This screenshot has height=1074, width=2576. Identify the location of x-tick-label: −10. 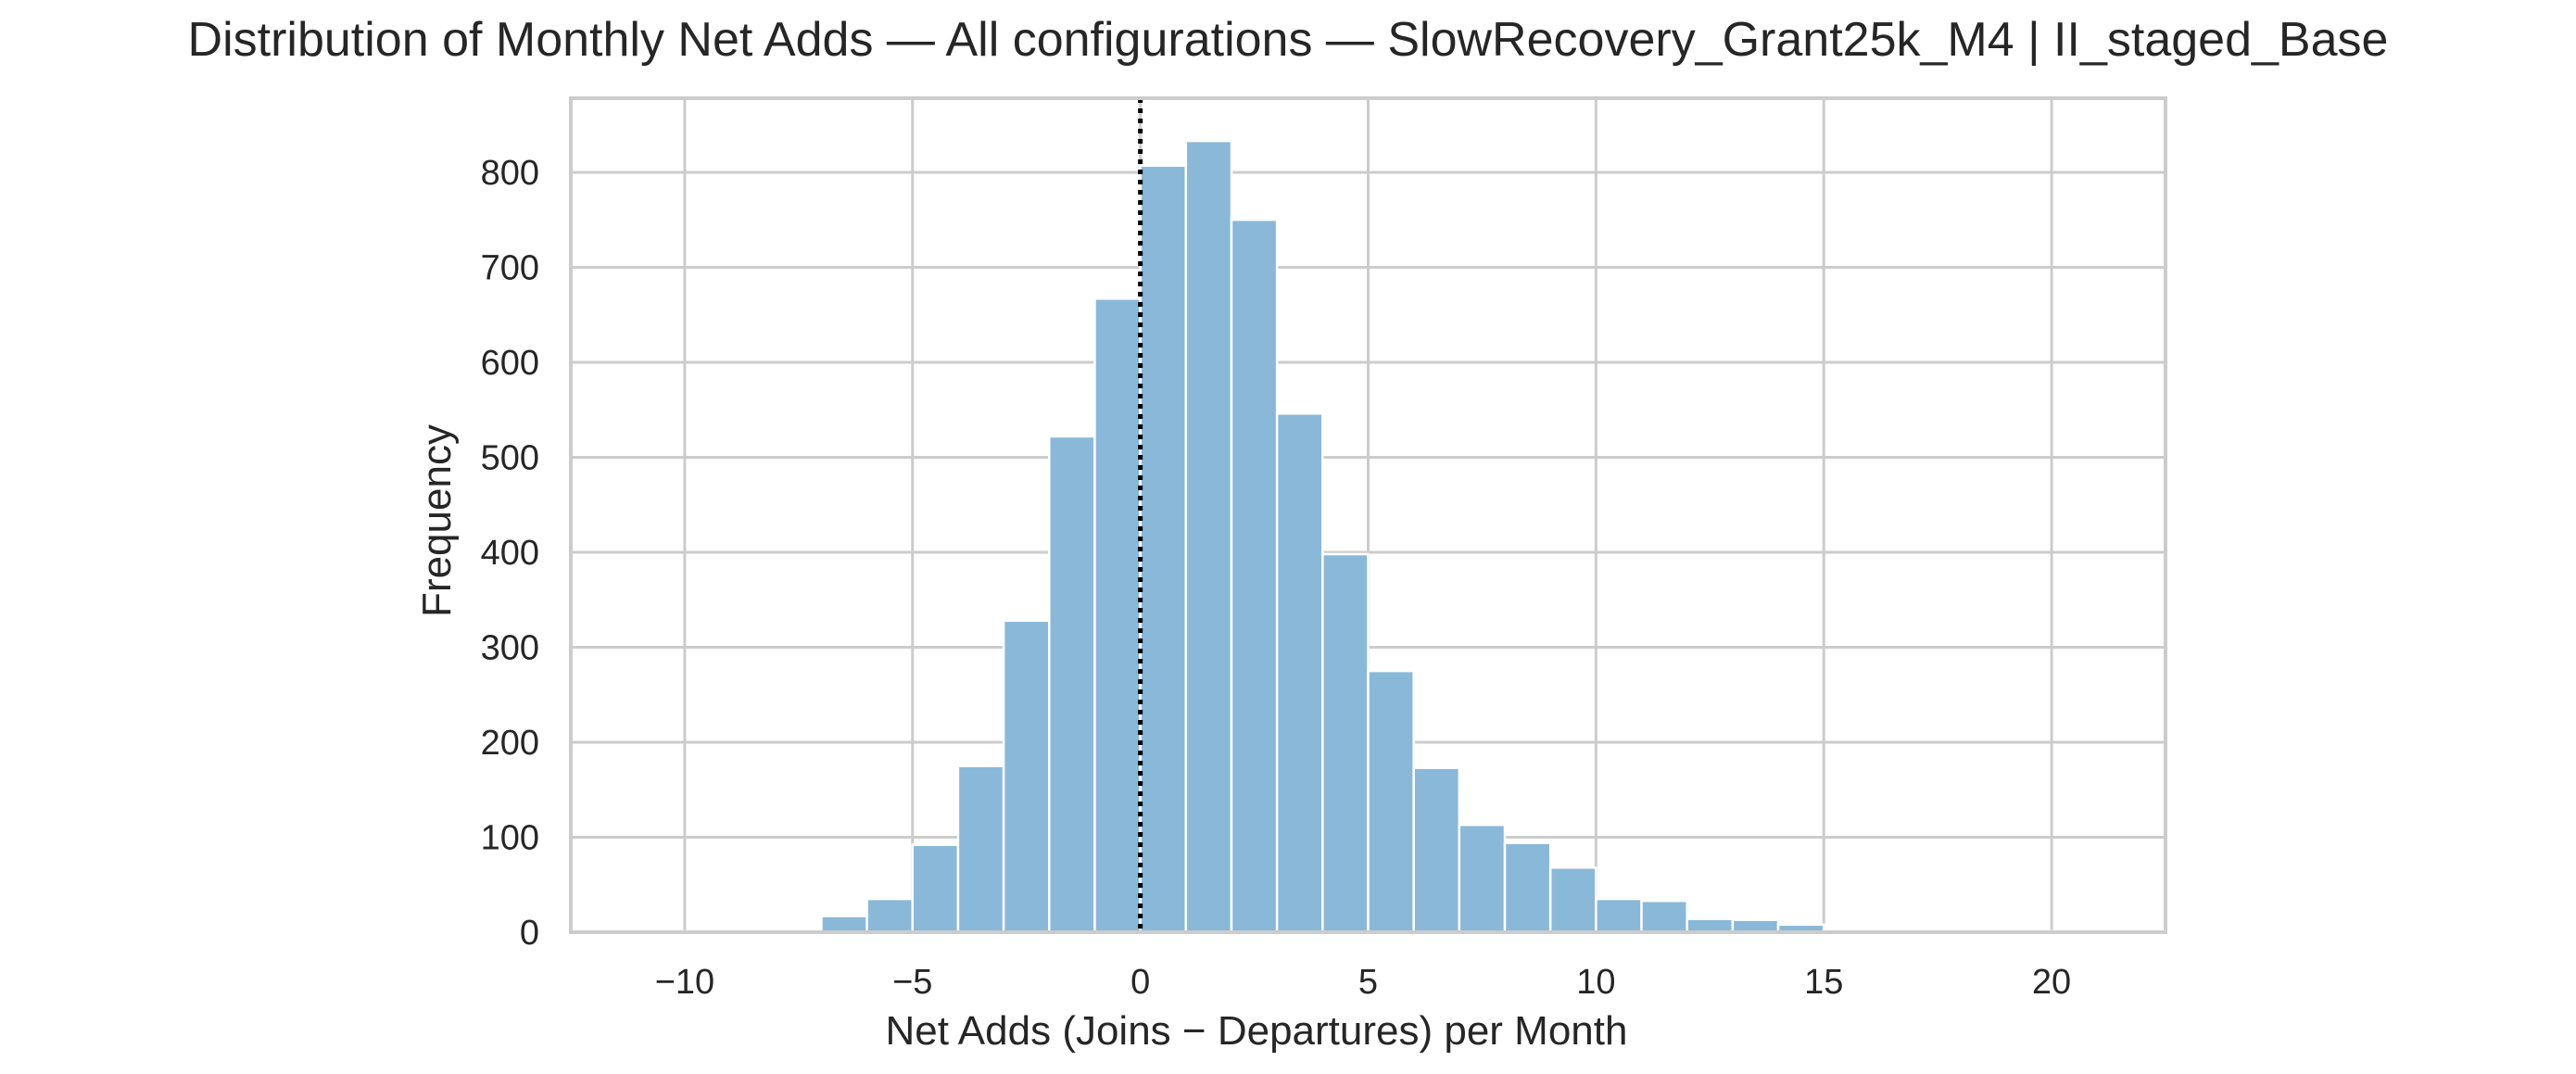
(685, 983).